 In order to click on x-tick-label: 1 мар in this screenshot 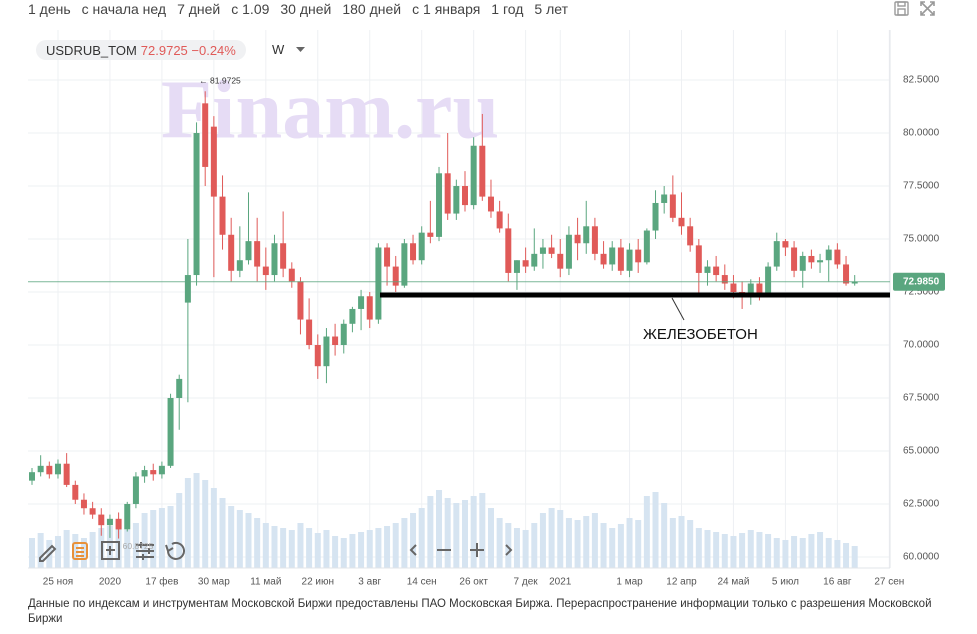, I will do `click(629, 582)`.